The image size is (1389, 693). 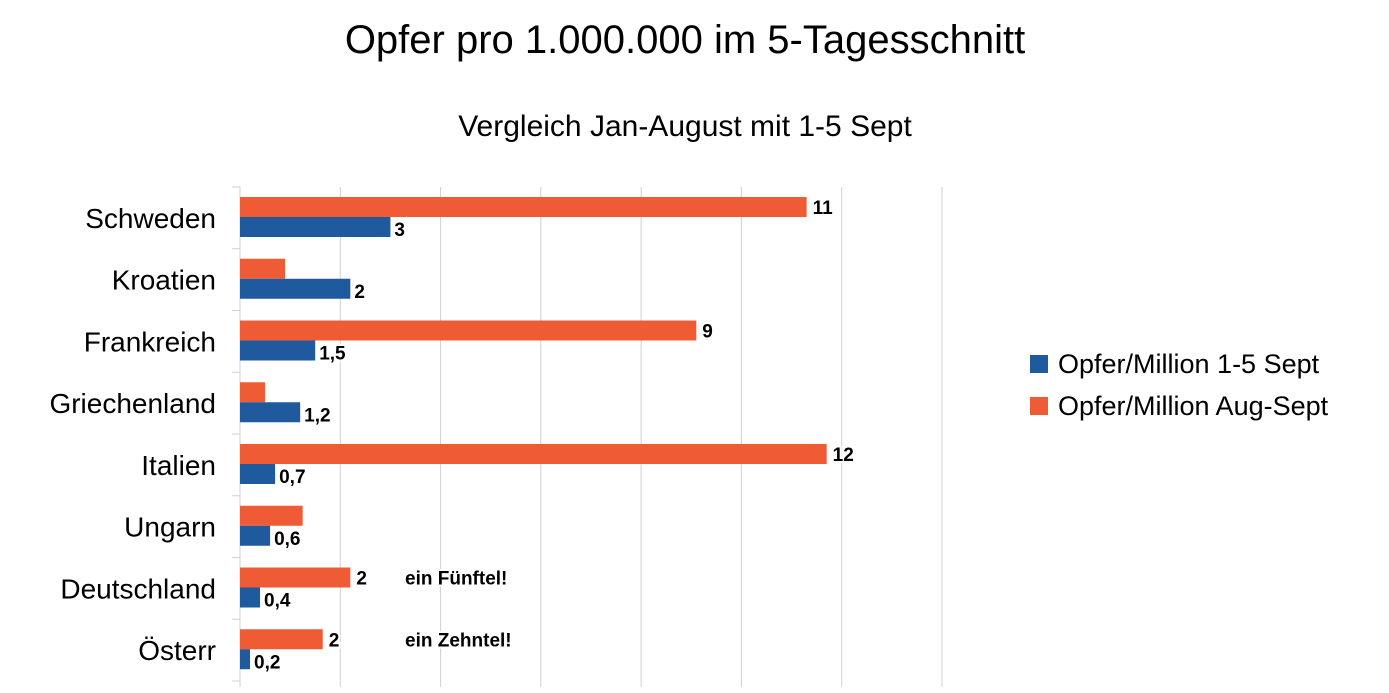 What do you see at coordinates (458, 640) in the screenshot?
I see `annotation-label: ein Zehntel!` at bounding box center [458, 640].